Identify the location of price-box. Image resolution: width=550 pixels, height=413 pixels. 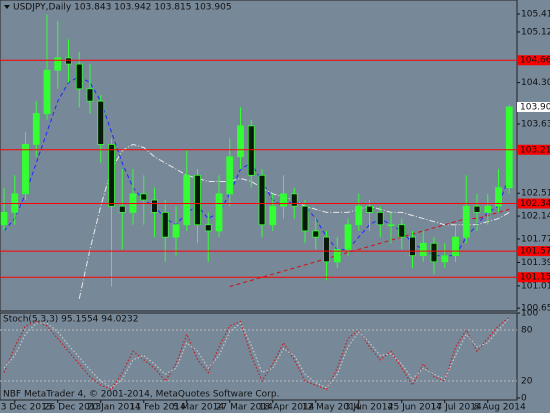
(533, 107).